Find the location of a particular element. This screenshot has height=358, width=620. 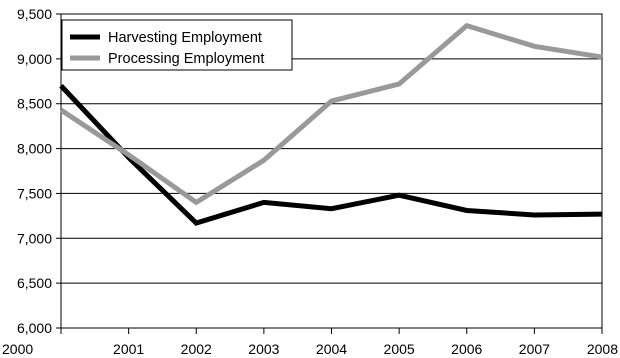

y-tick-label: 6,500 is located at coordinates (34, 283).